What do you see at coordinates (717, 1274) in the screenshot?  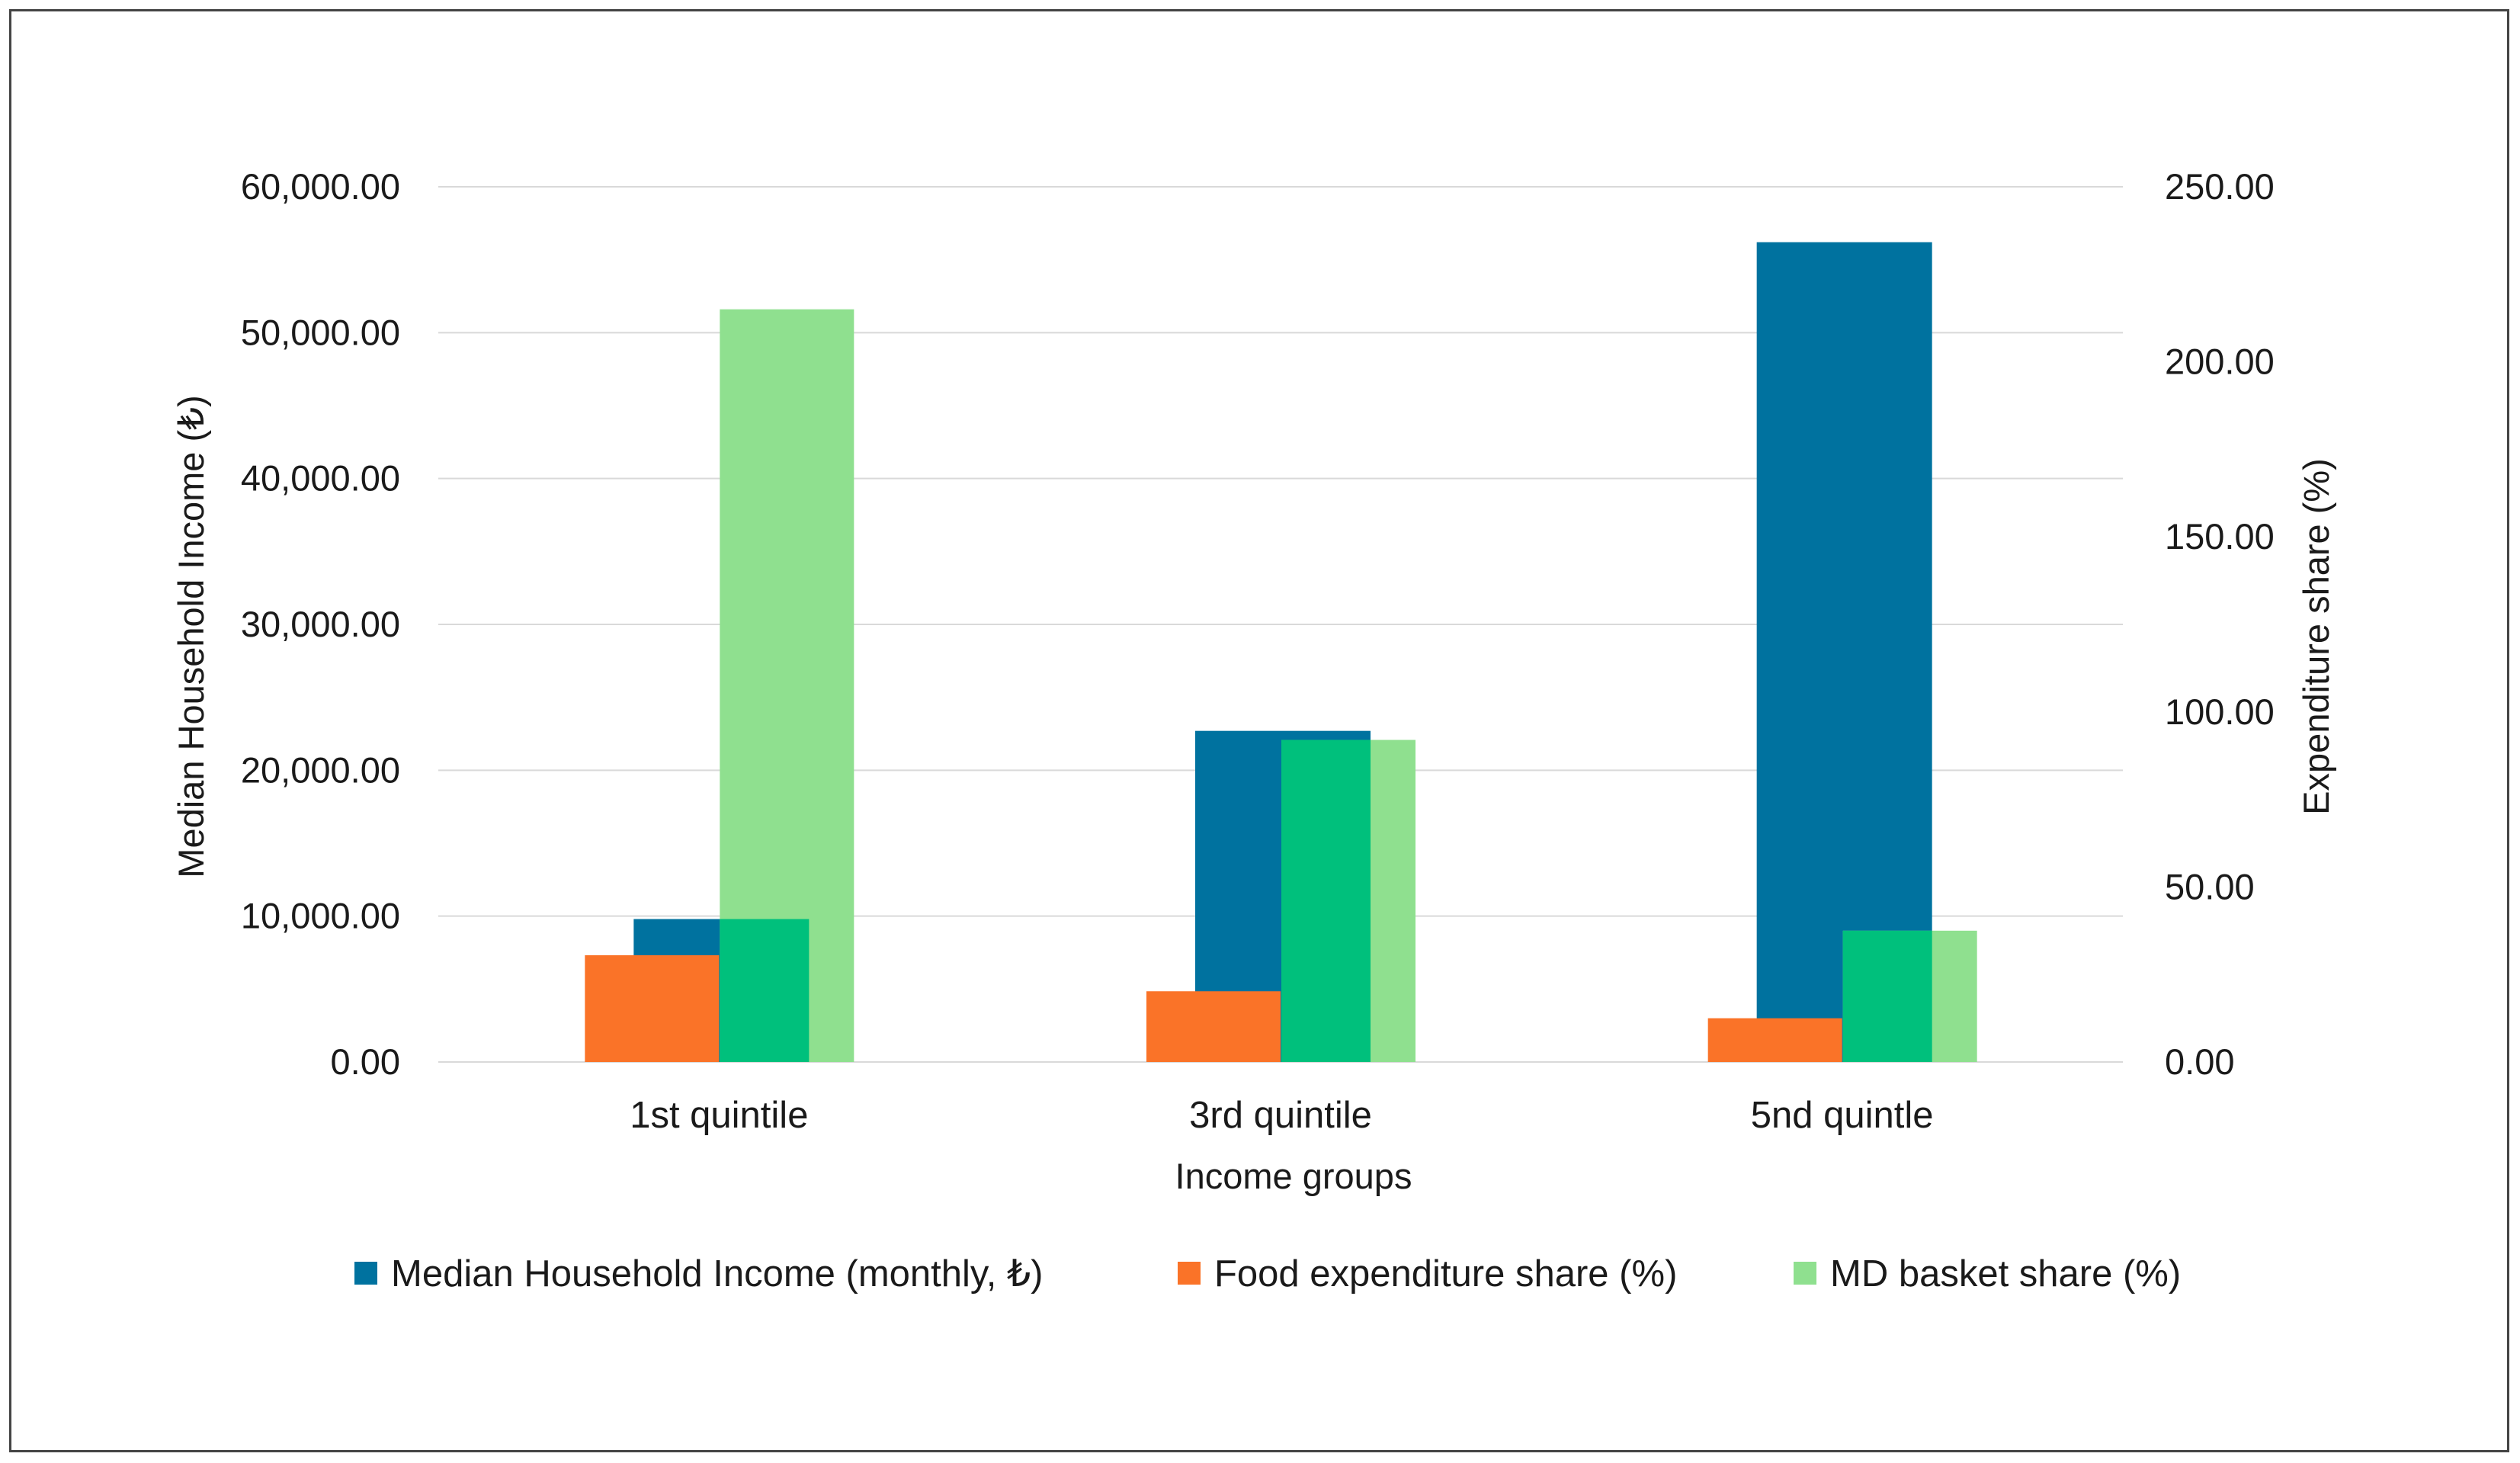 I see `legend-label-income: Median Household Income (monthly, ₺)` at bounding box center [717, 1274].